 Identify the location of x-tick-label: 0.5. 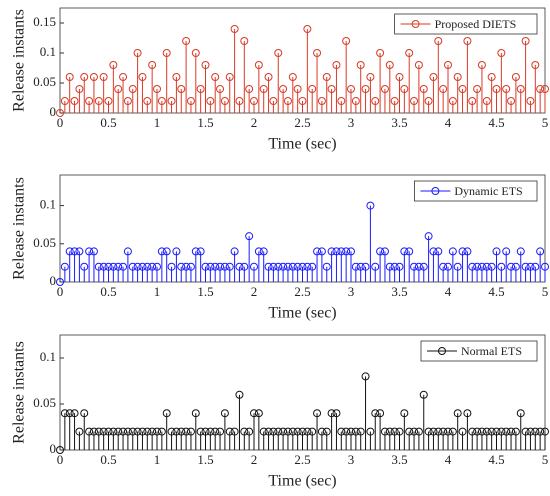
(108, 122).